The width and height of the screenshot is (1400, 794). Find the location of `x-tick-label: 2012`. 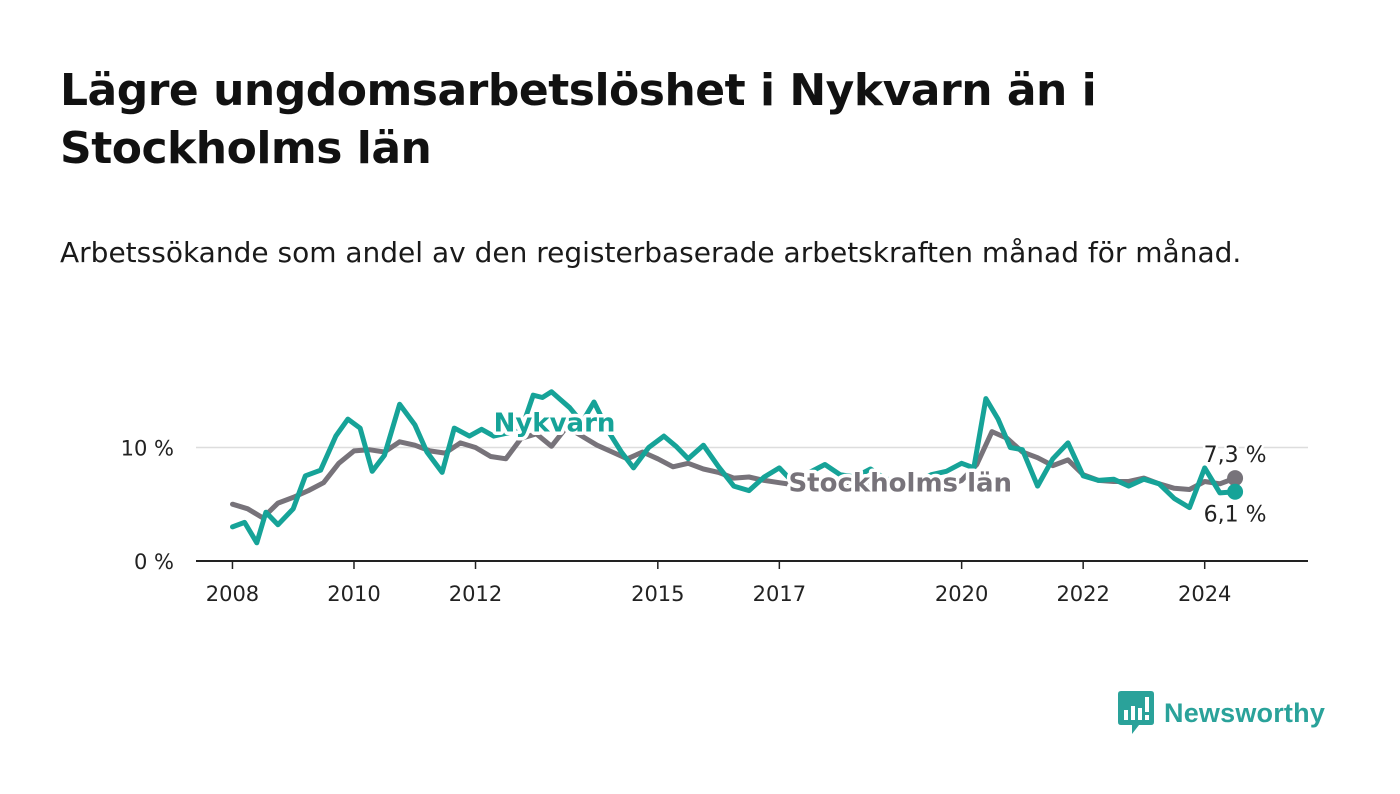

x-tick-label: 2012 is located at coordinates (475, 594).